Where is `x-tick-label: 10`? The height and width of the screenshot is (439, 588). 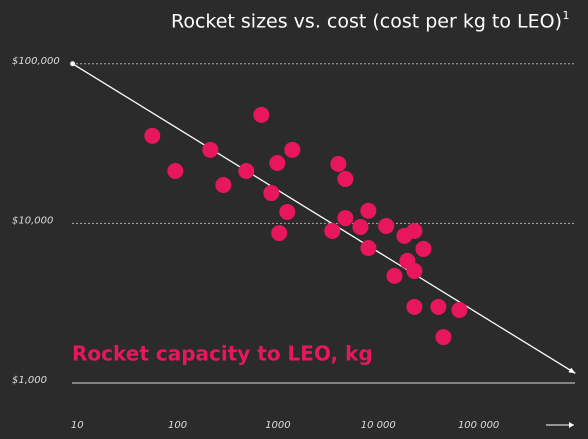 x-tick-label: 10 is located at coordinates (77, 425).